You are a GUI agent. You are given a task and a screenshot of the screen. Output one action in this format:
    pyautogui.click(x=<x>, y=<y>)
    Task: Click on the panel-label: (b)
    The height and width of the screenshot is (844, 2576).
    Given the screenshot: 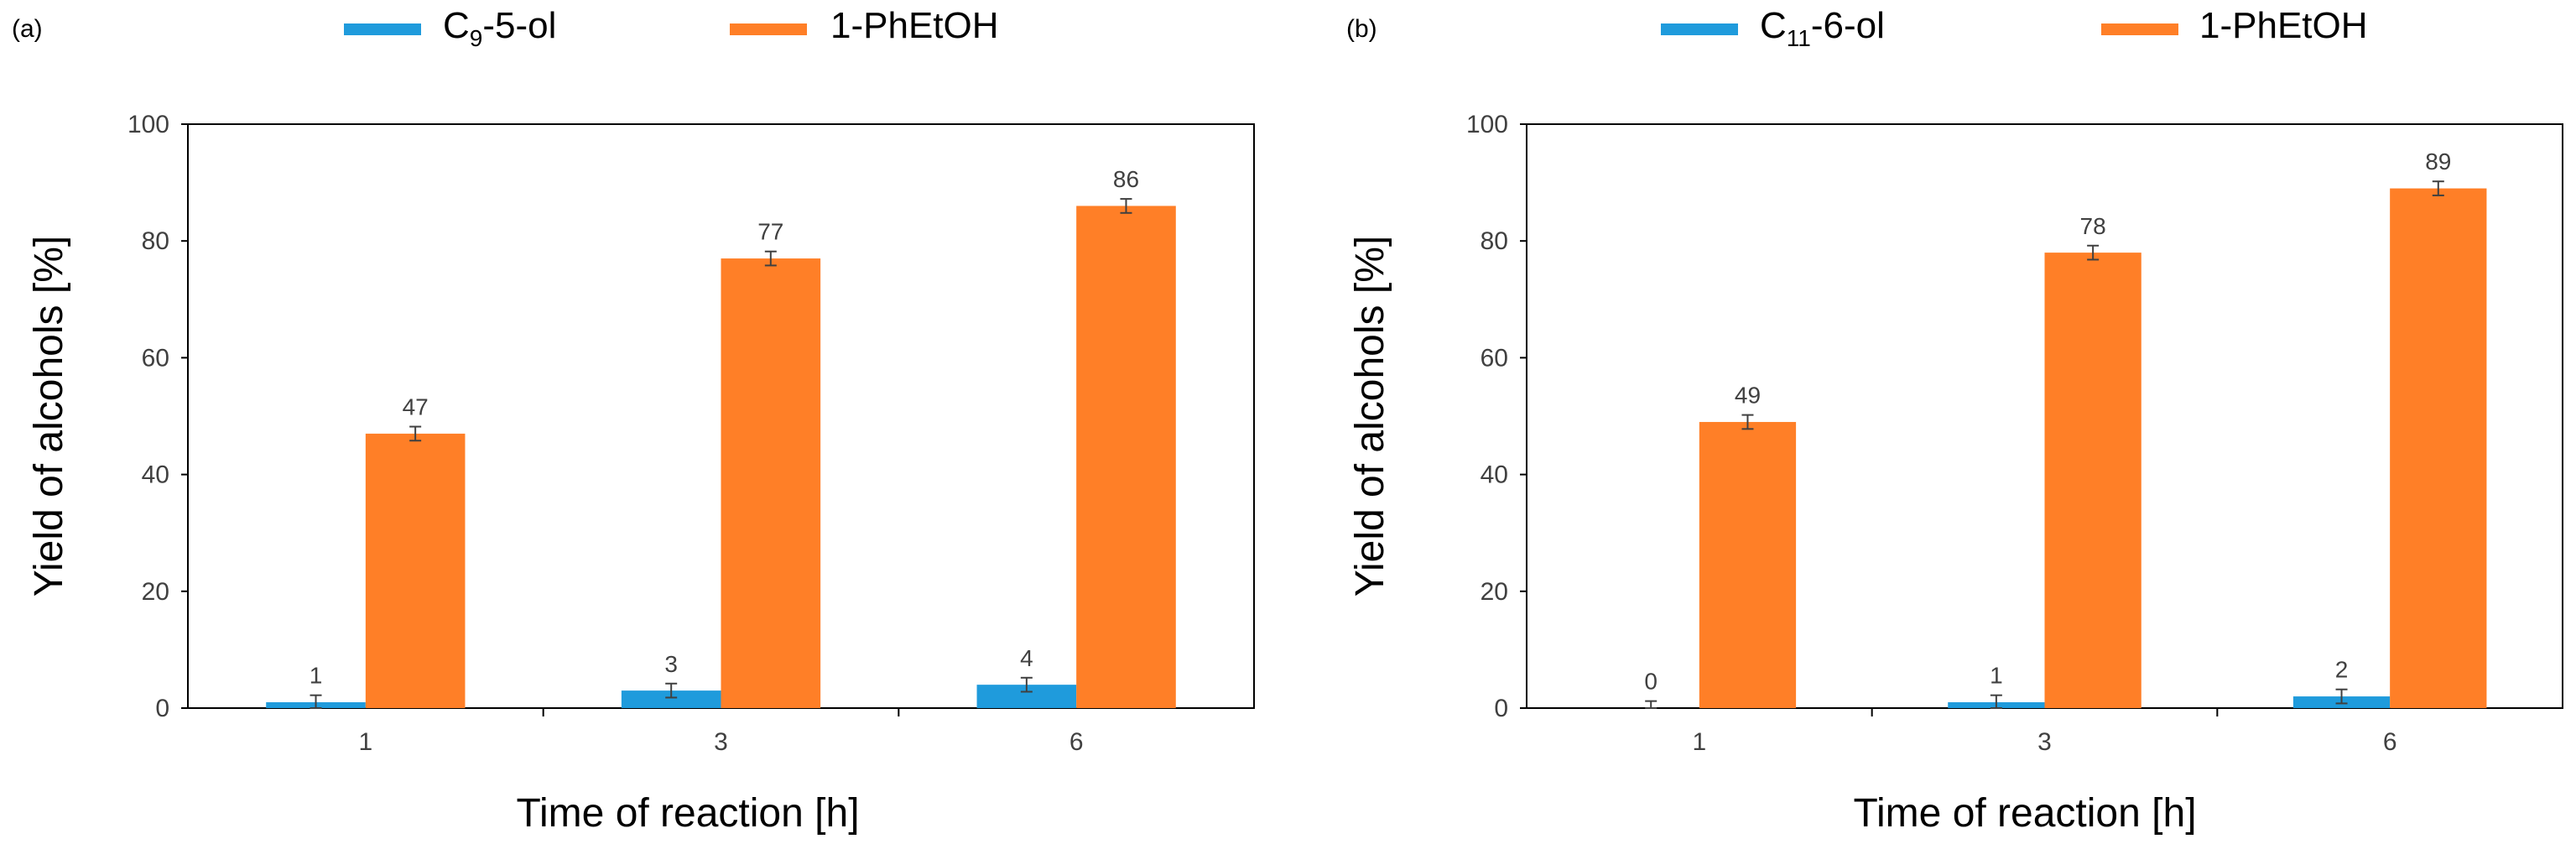 What is the action you would take?
    pyautogui.click(x=1361, y=29)
    